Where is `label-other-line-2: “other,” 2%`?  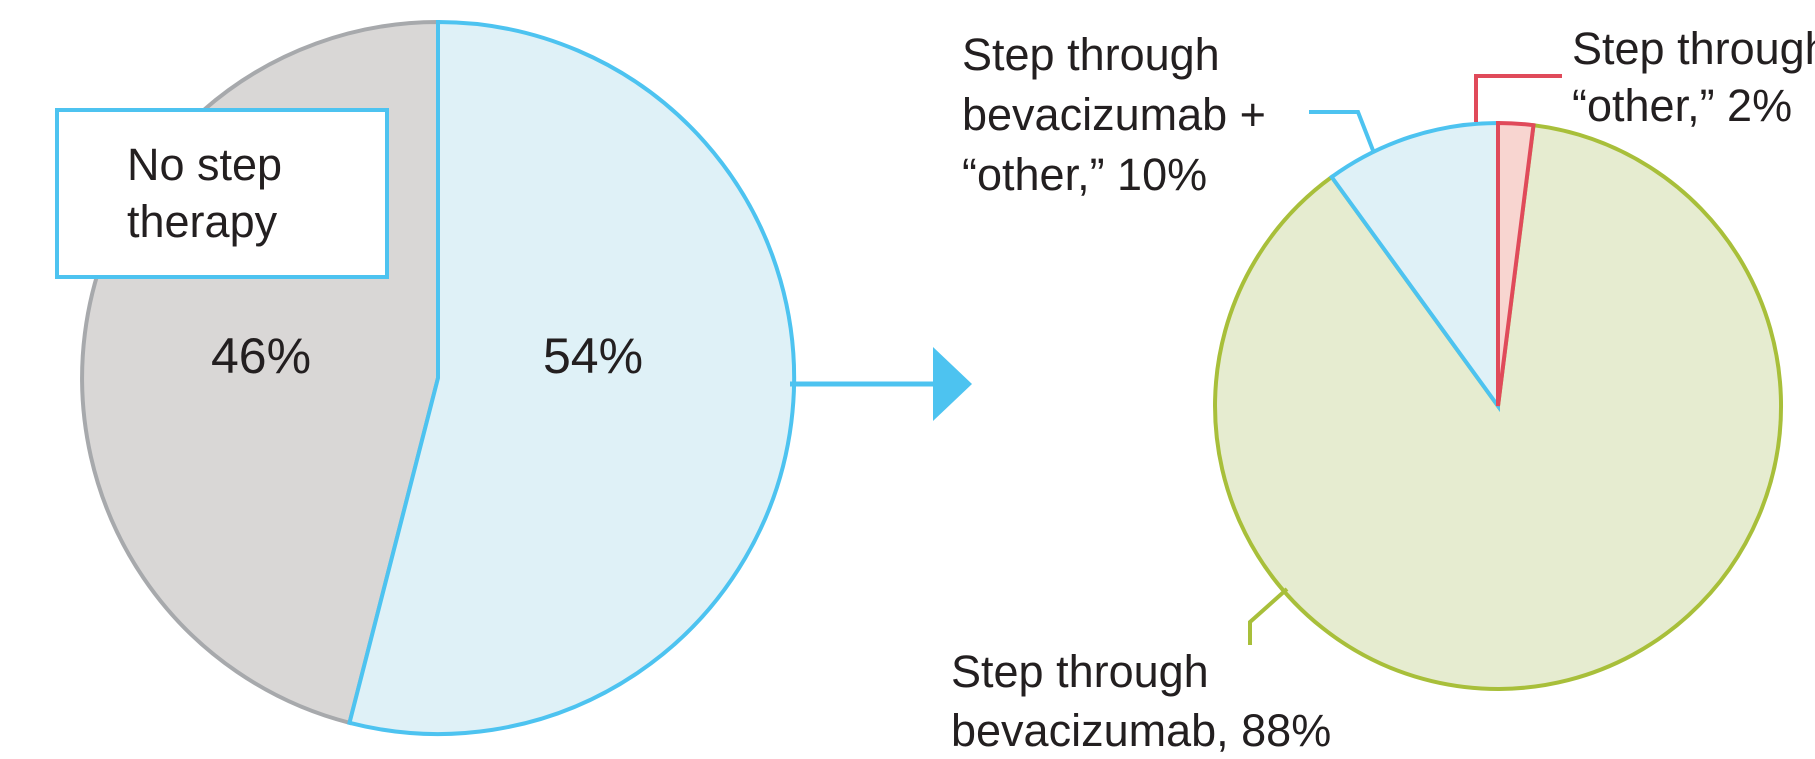 label-other-line-2: “other,” 2% is located at coordinates (1682, 105).